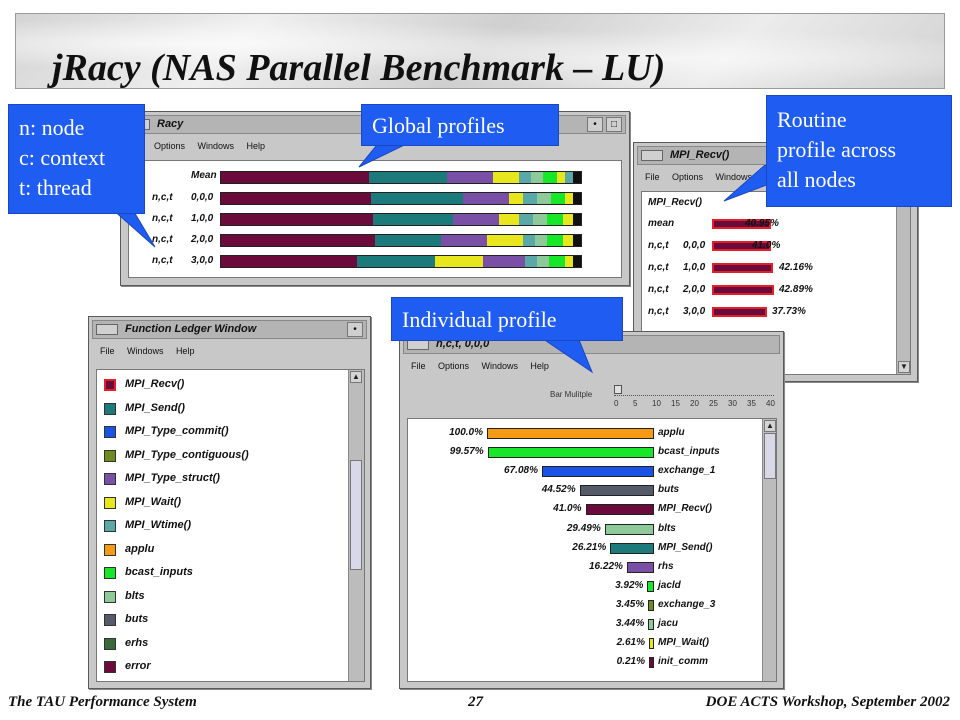 The image size is (960, 720). What do you see at coordinates (401, 261) in the screenshot?
I see `stacked-bar-node3` at bounding box center [401, 261].